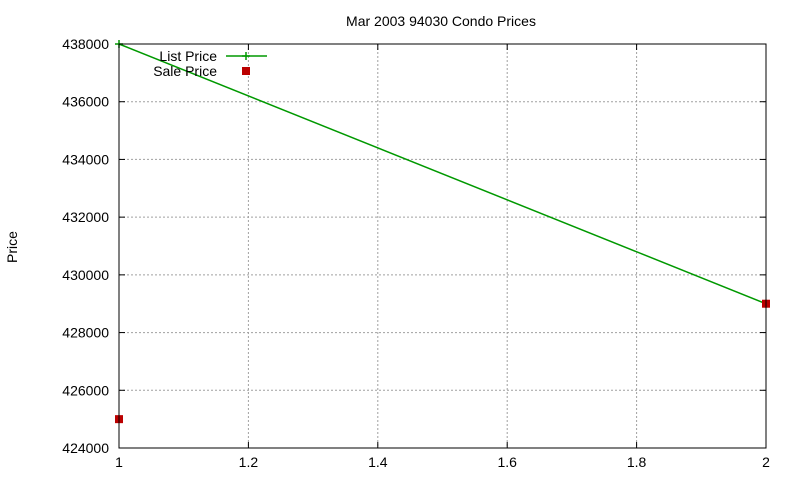 This screenshot has width=800, height=480. What do you see at coordinates (85, 390) in the screenshot?
I see `y-tick-label: 426000` at bounding box center [85, 390].